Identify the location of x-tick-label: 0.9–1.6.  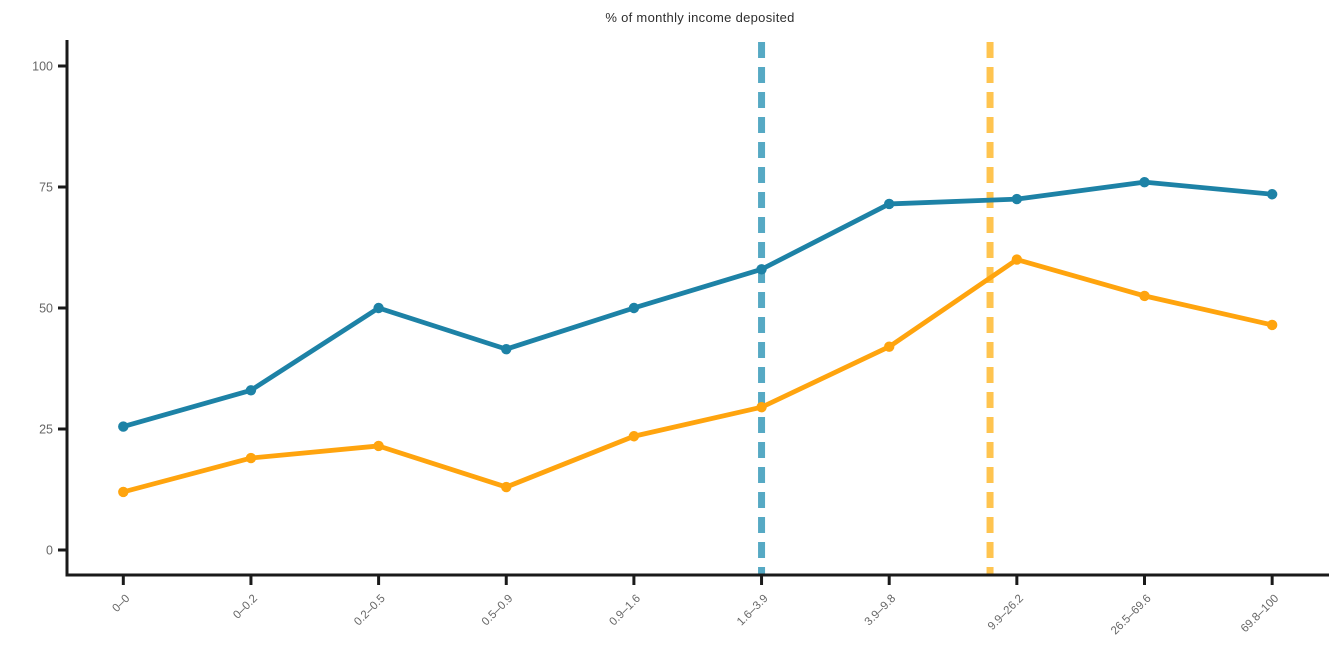
(625, 611).